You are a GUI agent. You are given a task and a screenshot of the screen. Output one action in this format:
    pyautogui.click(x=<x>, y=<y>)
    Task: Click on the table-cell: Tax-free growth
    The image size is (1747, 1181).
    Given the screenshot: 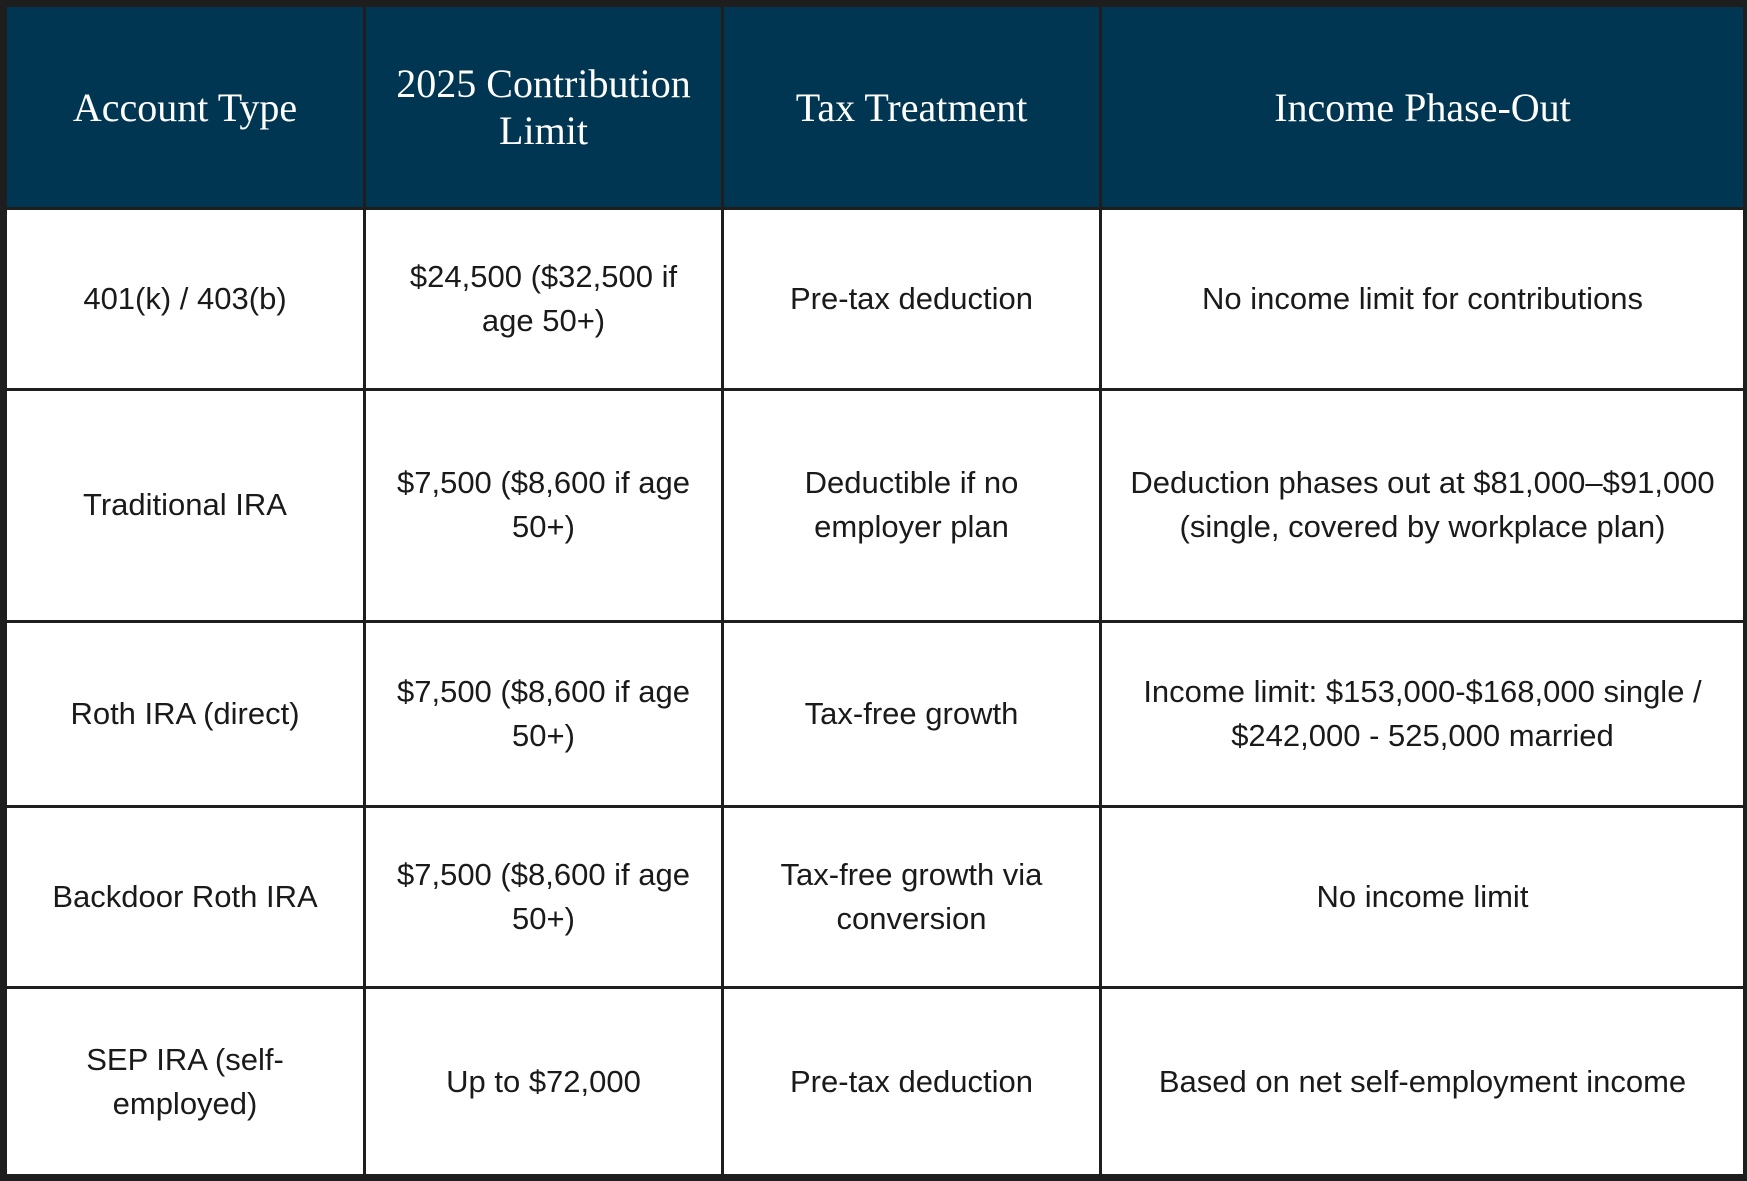 What is the action you would take?
    pyautogui.click(x=911, y=714)
    